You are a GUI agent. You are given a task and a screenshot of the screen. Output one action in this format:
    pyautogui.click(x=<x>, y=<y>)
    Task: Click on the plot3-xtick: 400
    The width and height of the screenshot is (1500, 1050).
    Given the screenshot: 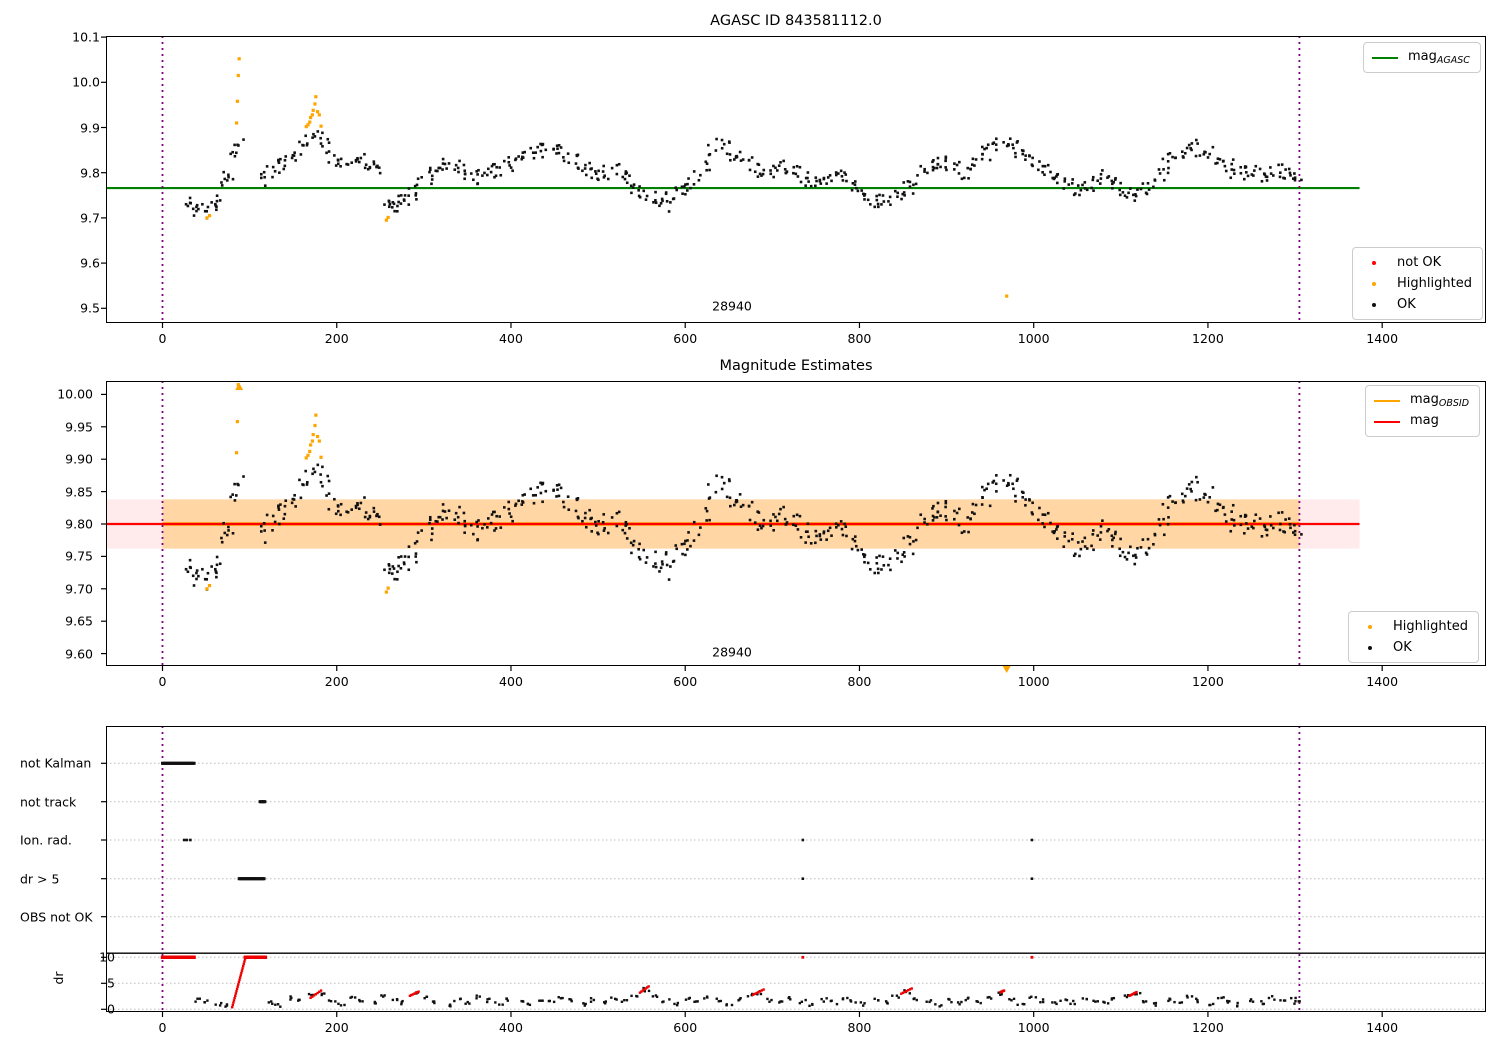 What is the action you would take?
    pyautogui.click(x=511, y=1027)
    